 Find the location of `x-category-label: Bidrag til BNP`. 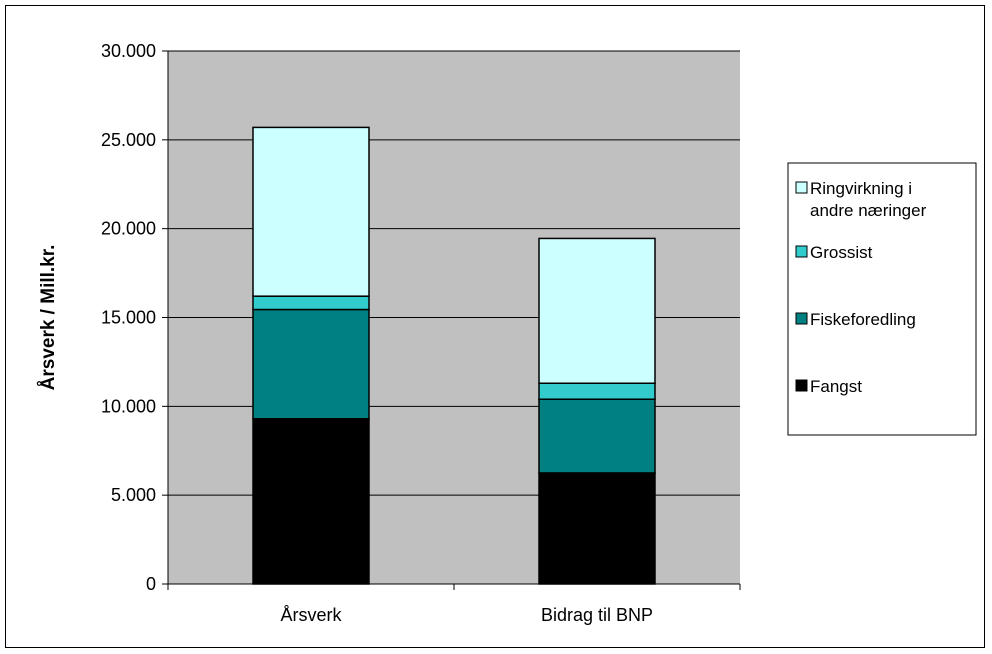

x-category-label: Bidrag til BNP is located at coordinates (597, 615).